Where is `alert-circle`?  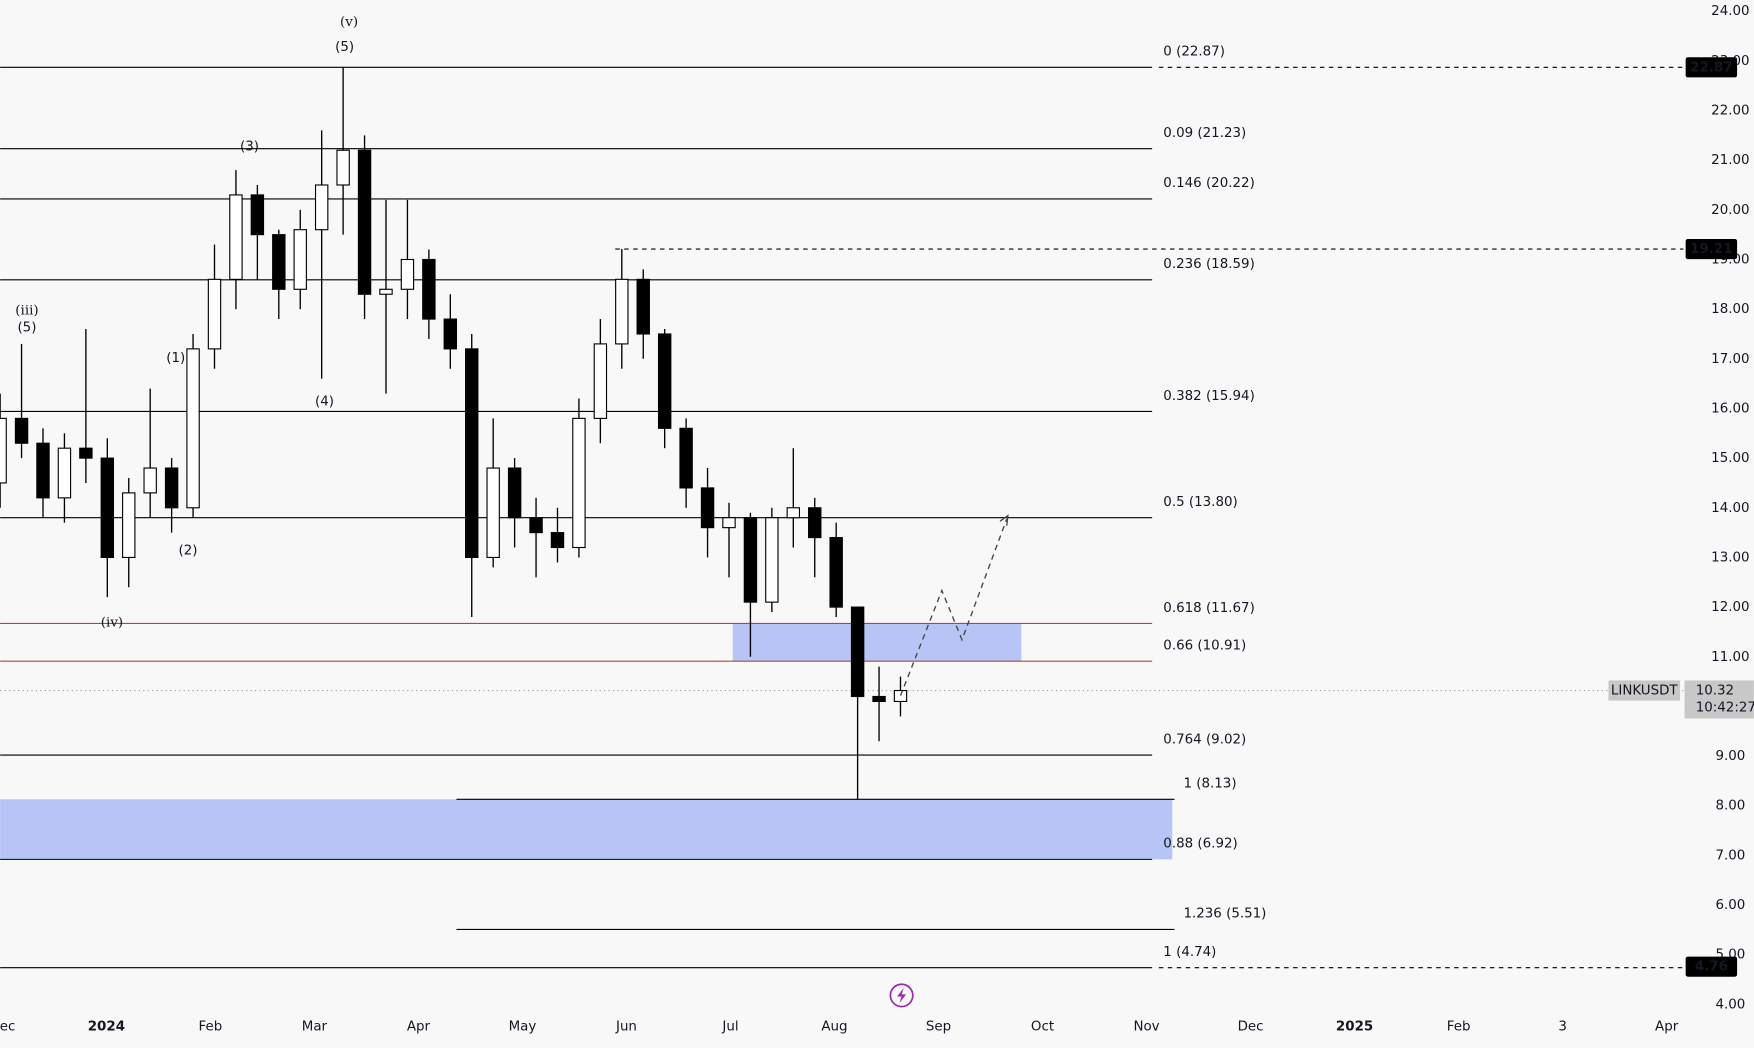
alert-circle is located at coordinates (901, 995).